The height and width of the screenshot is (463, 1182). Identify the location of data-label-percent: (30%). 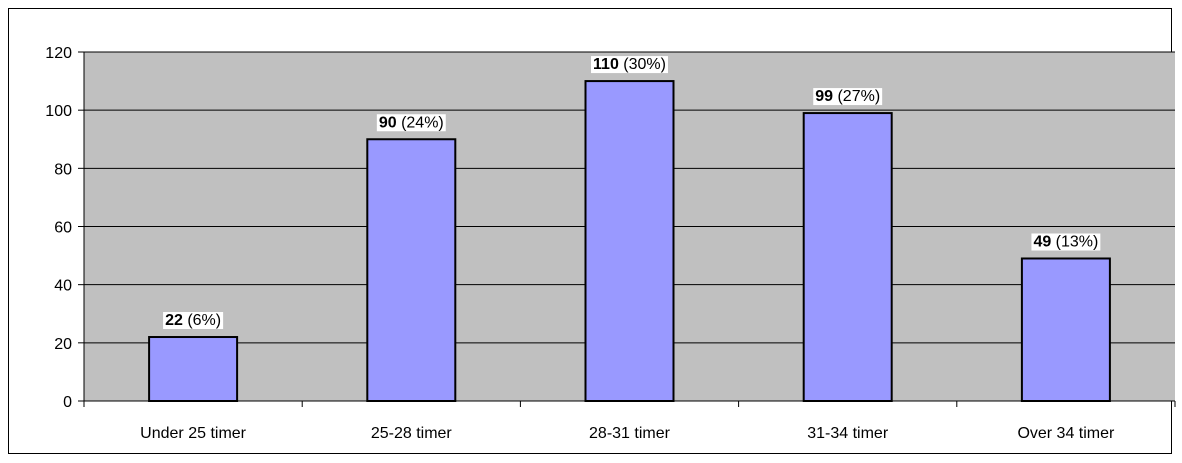
(642, 64).